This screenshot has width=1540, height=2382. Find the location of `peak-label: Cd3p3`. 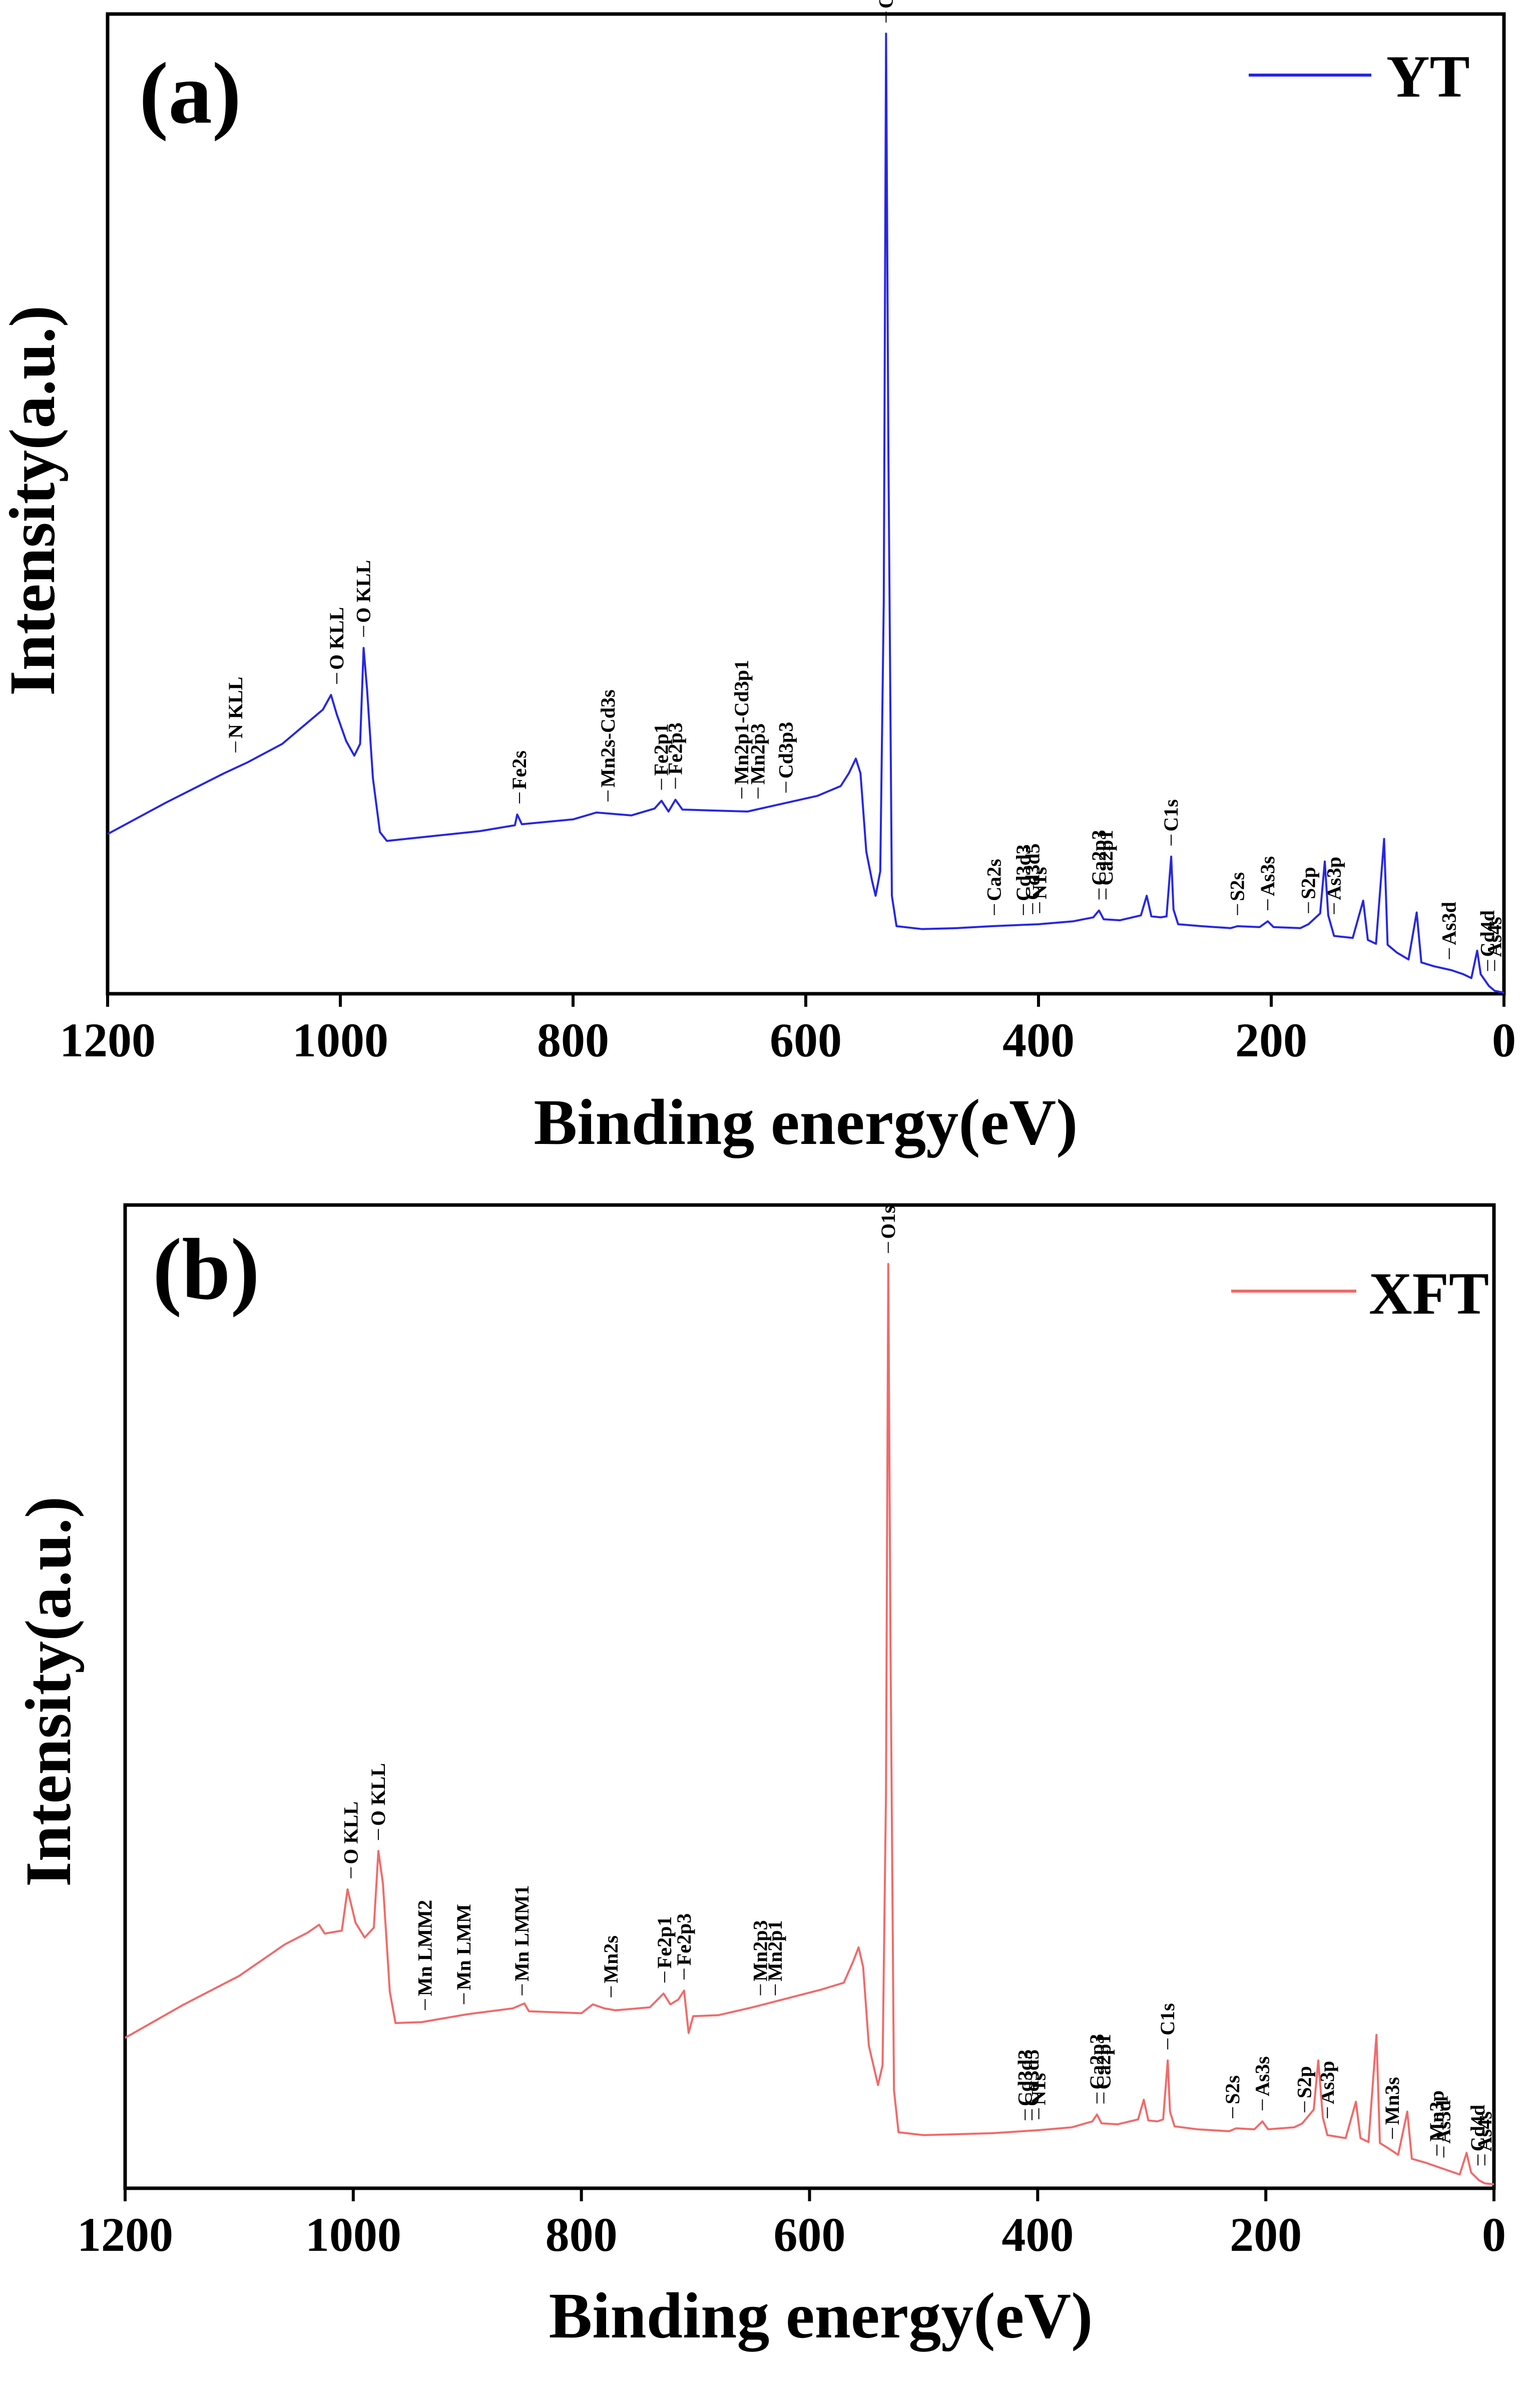

peak-label: Cd3p3 is located at coordinates (786, 750).